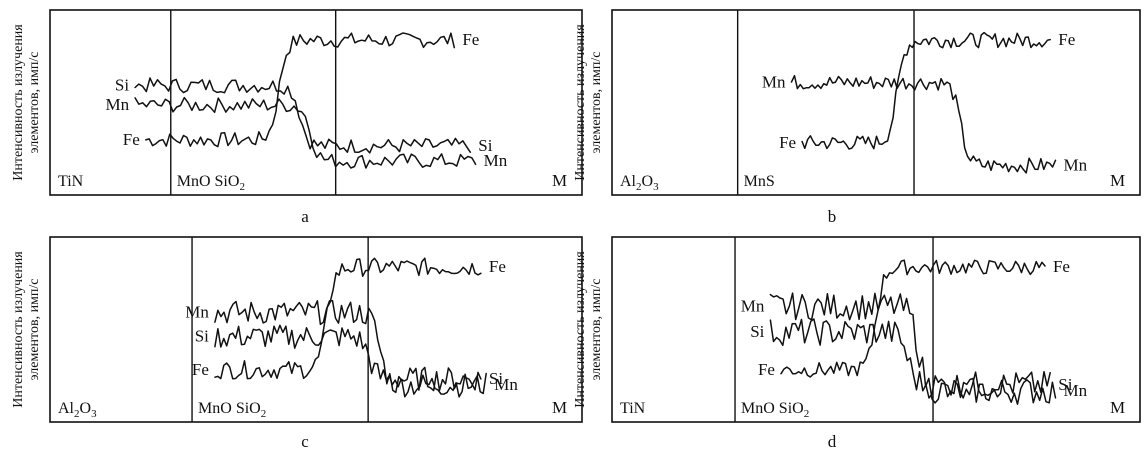  I want to click on panel-caption: a, so click(305, 216).